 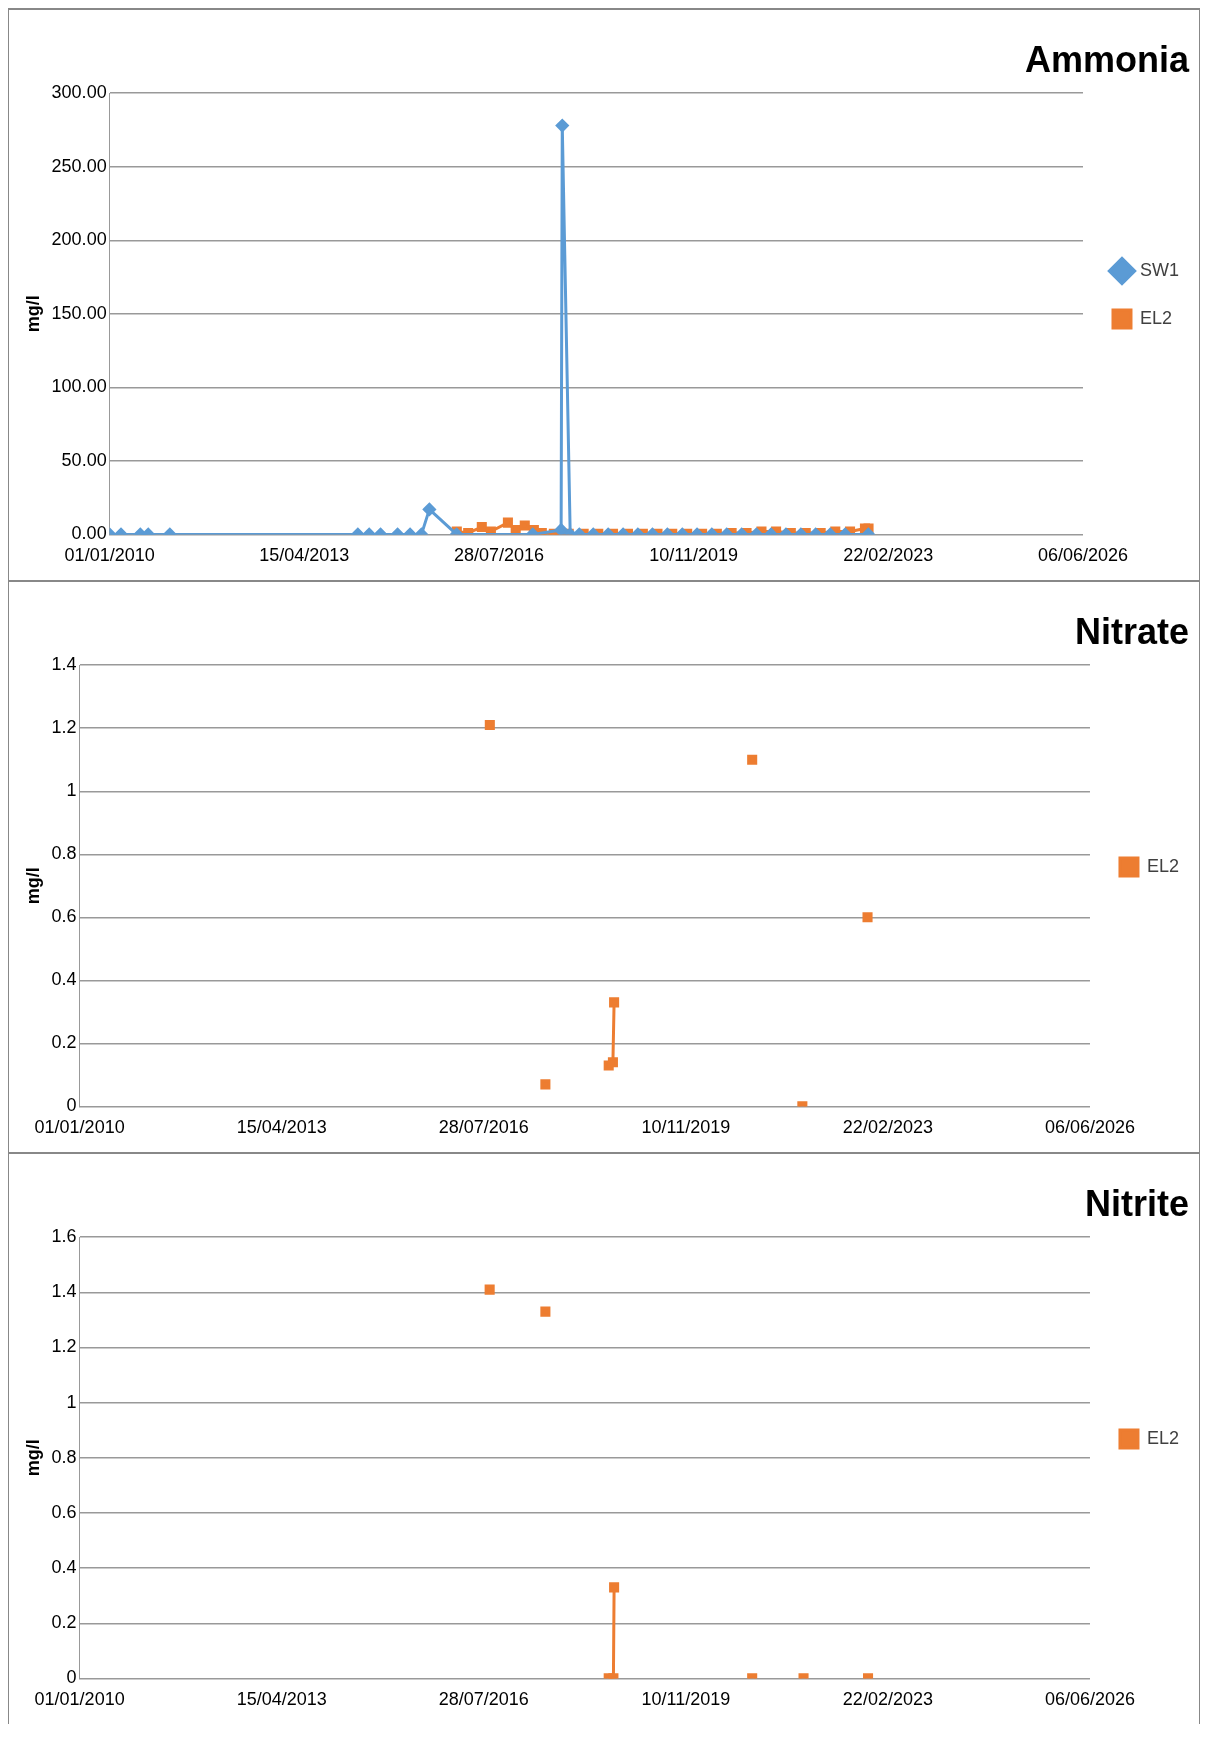 I want to click on y-tick-label: 100.00, so click(x=79, y=386).